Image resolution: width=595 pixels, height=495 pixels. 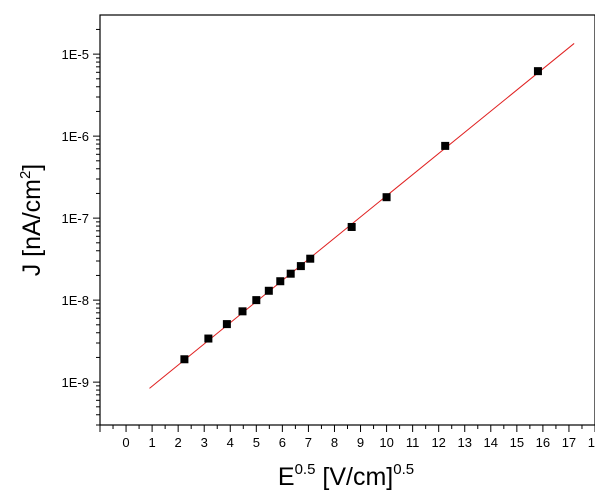 What do you see at coordinates (151, 442) in the screenshot?
I see `x-tick-label: 1` at bounding box center [151, 442].